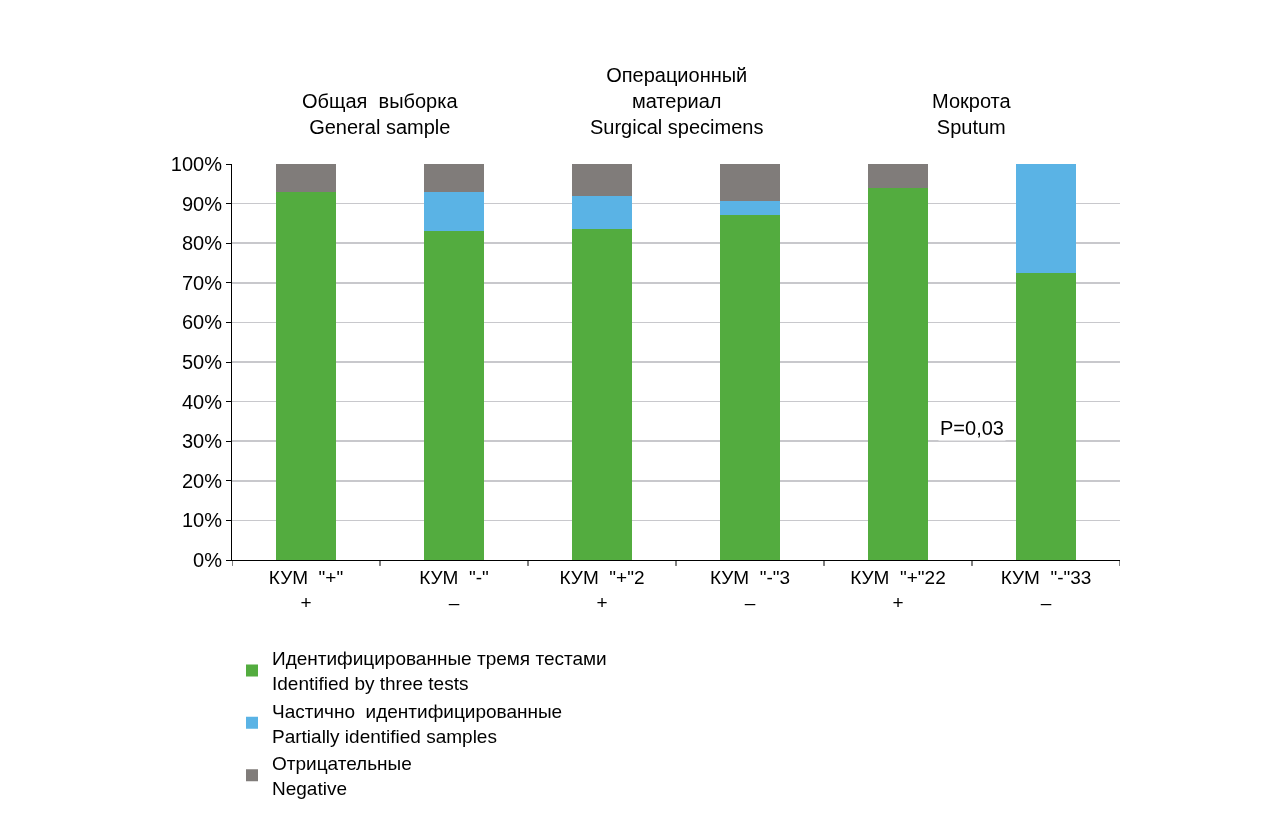  I want to click on text: Общая выборка General sample, so click(380, 114).